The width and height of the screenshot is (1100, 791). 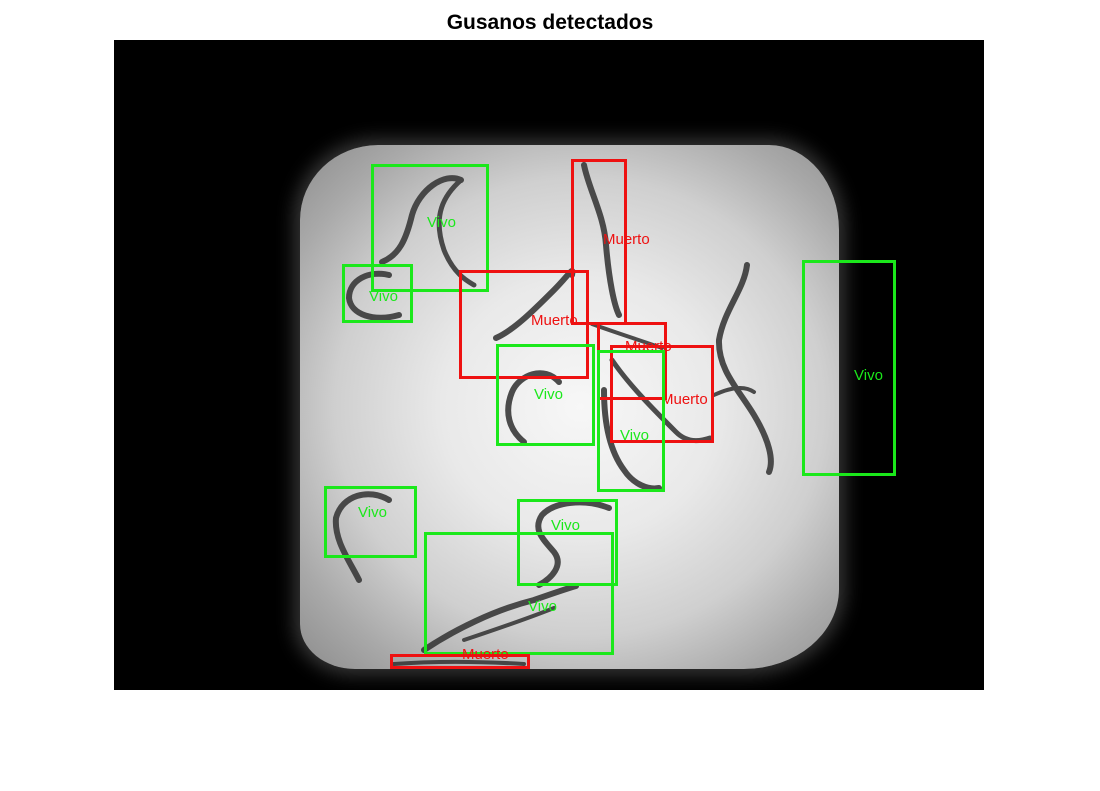 I want to click on figure-title: Gusanos detectados, so click(x=550, y=22).